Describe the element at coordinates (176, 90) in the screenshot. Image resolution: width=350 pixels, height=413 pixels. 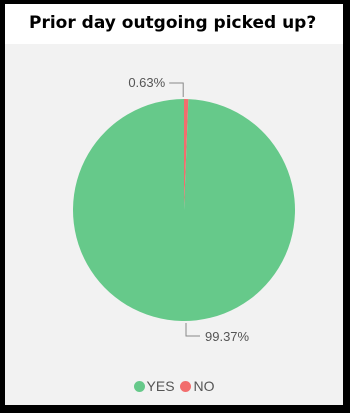
I see `leader-line-no` at that location.